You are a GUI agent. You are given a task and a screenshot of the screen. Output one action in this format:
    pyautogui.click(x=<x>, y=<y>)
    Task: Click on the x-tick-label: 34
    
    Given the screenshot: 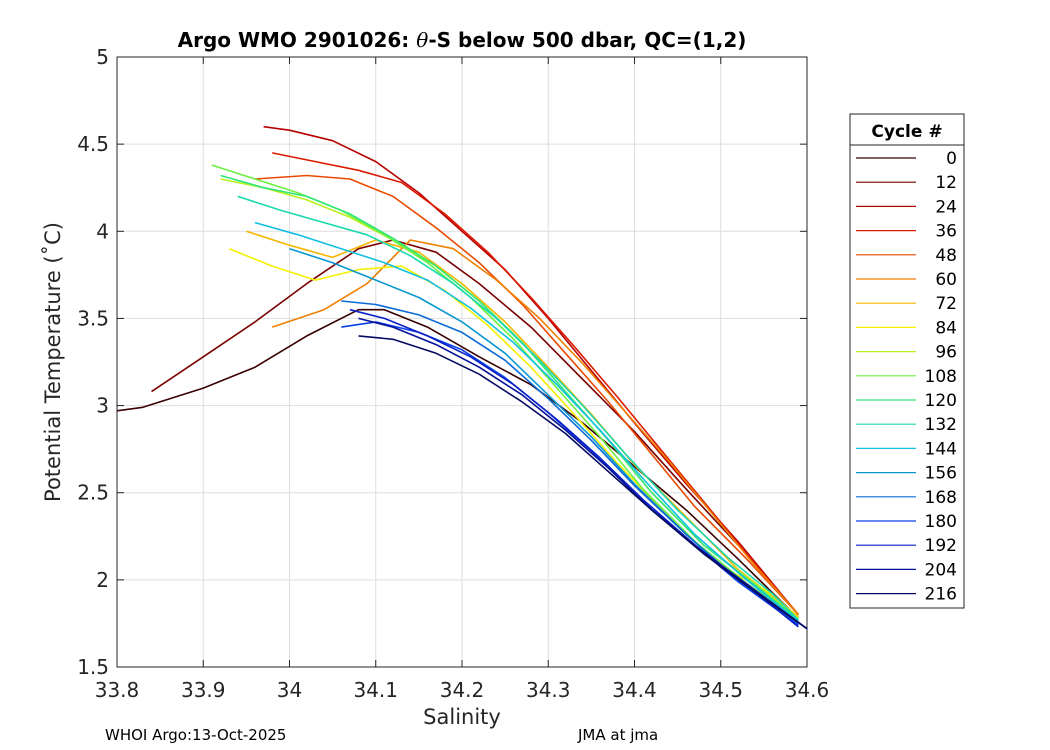 What is the action you would take?
    pyautogui.click(x=289, y=690)
    